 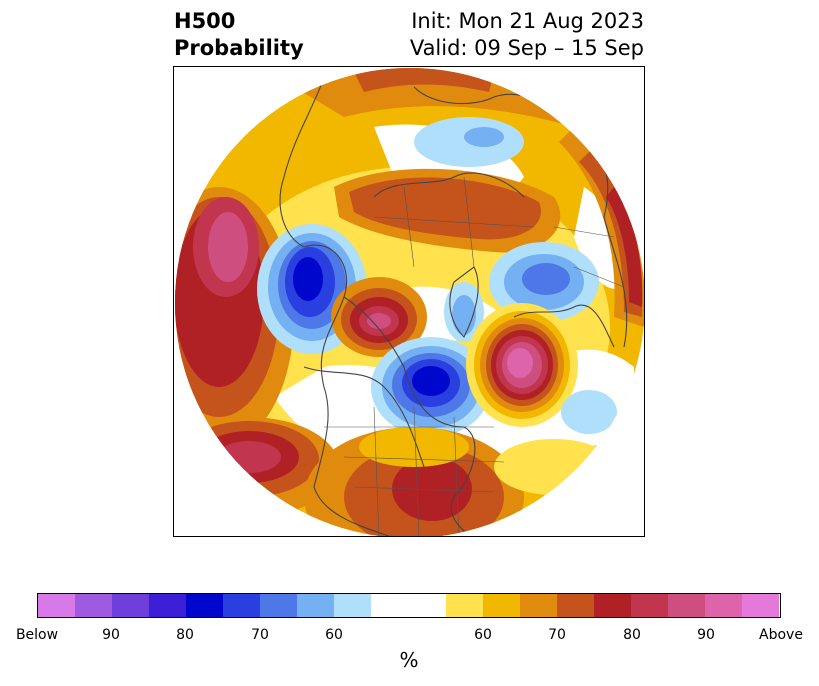 I want to click on colorbar, so click(x=409, y=605).